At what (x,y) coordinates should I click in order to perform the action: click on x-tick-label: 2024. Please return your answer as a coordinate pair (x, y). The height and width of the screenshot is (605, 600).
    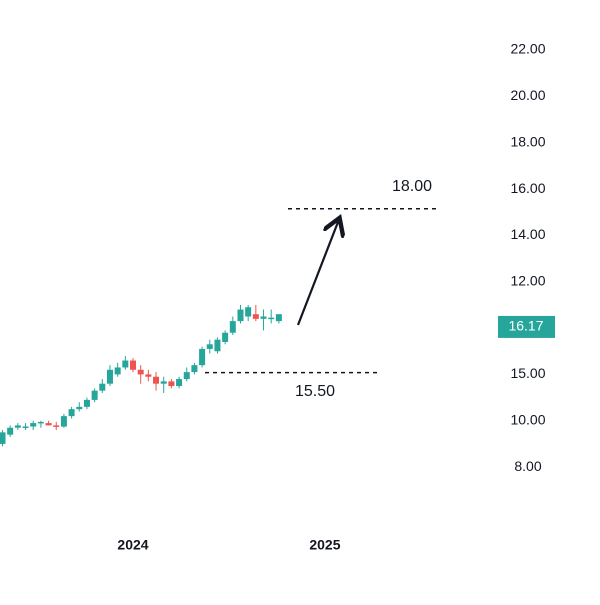
    Looking at the image, I should click on (132, 545).